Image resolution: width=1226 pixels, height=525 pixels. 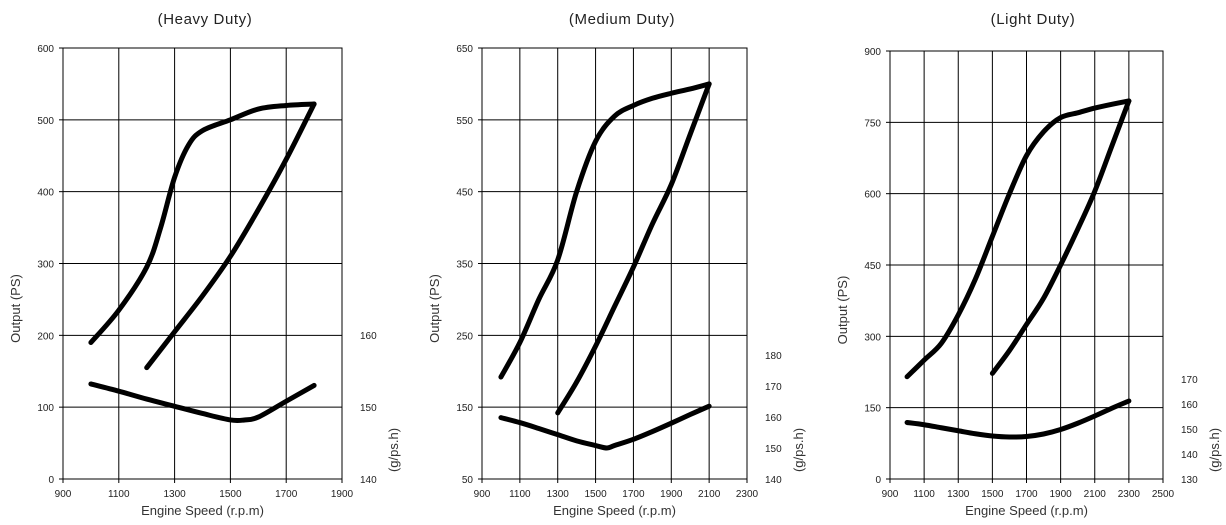 I want to click on y2-tick-label: 180, so click(x=773, y=356).